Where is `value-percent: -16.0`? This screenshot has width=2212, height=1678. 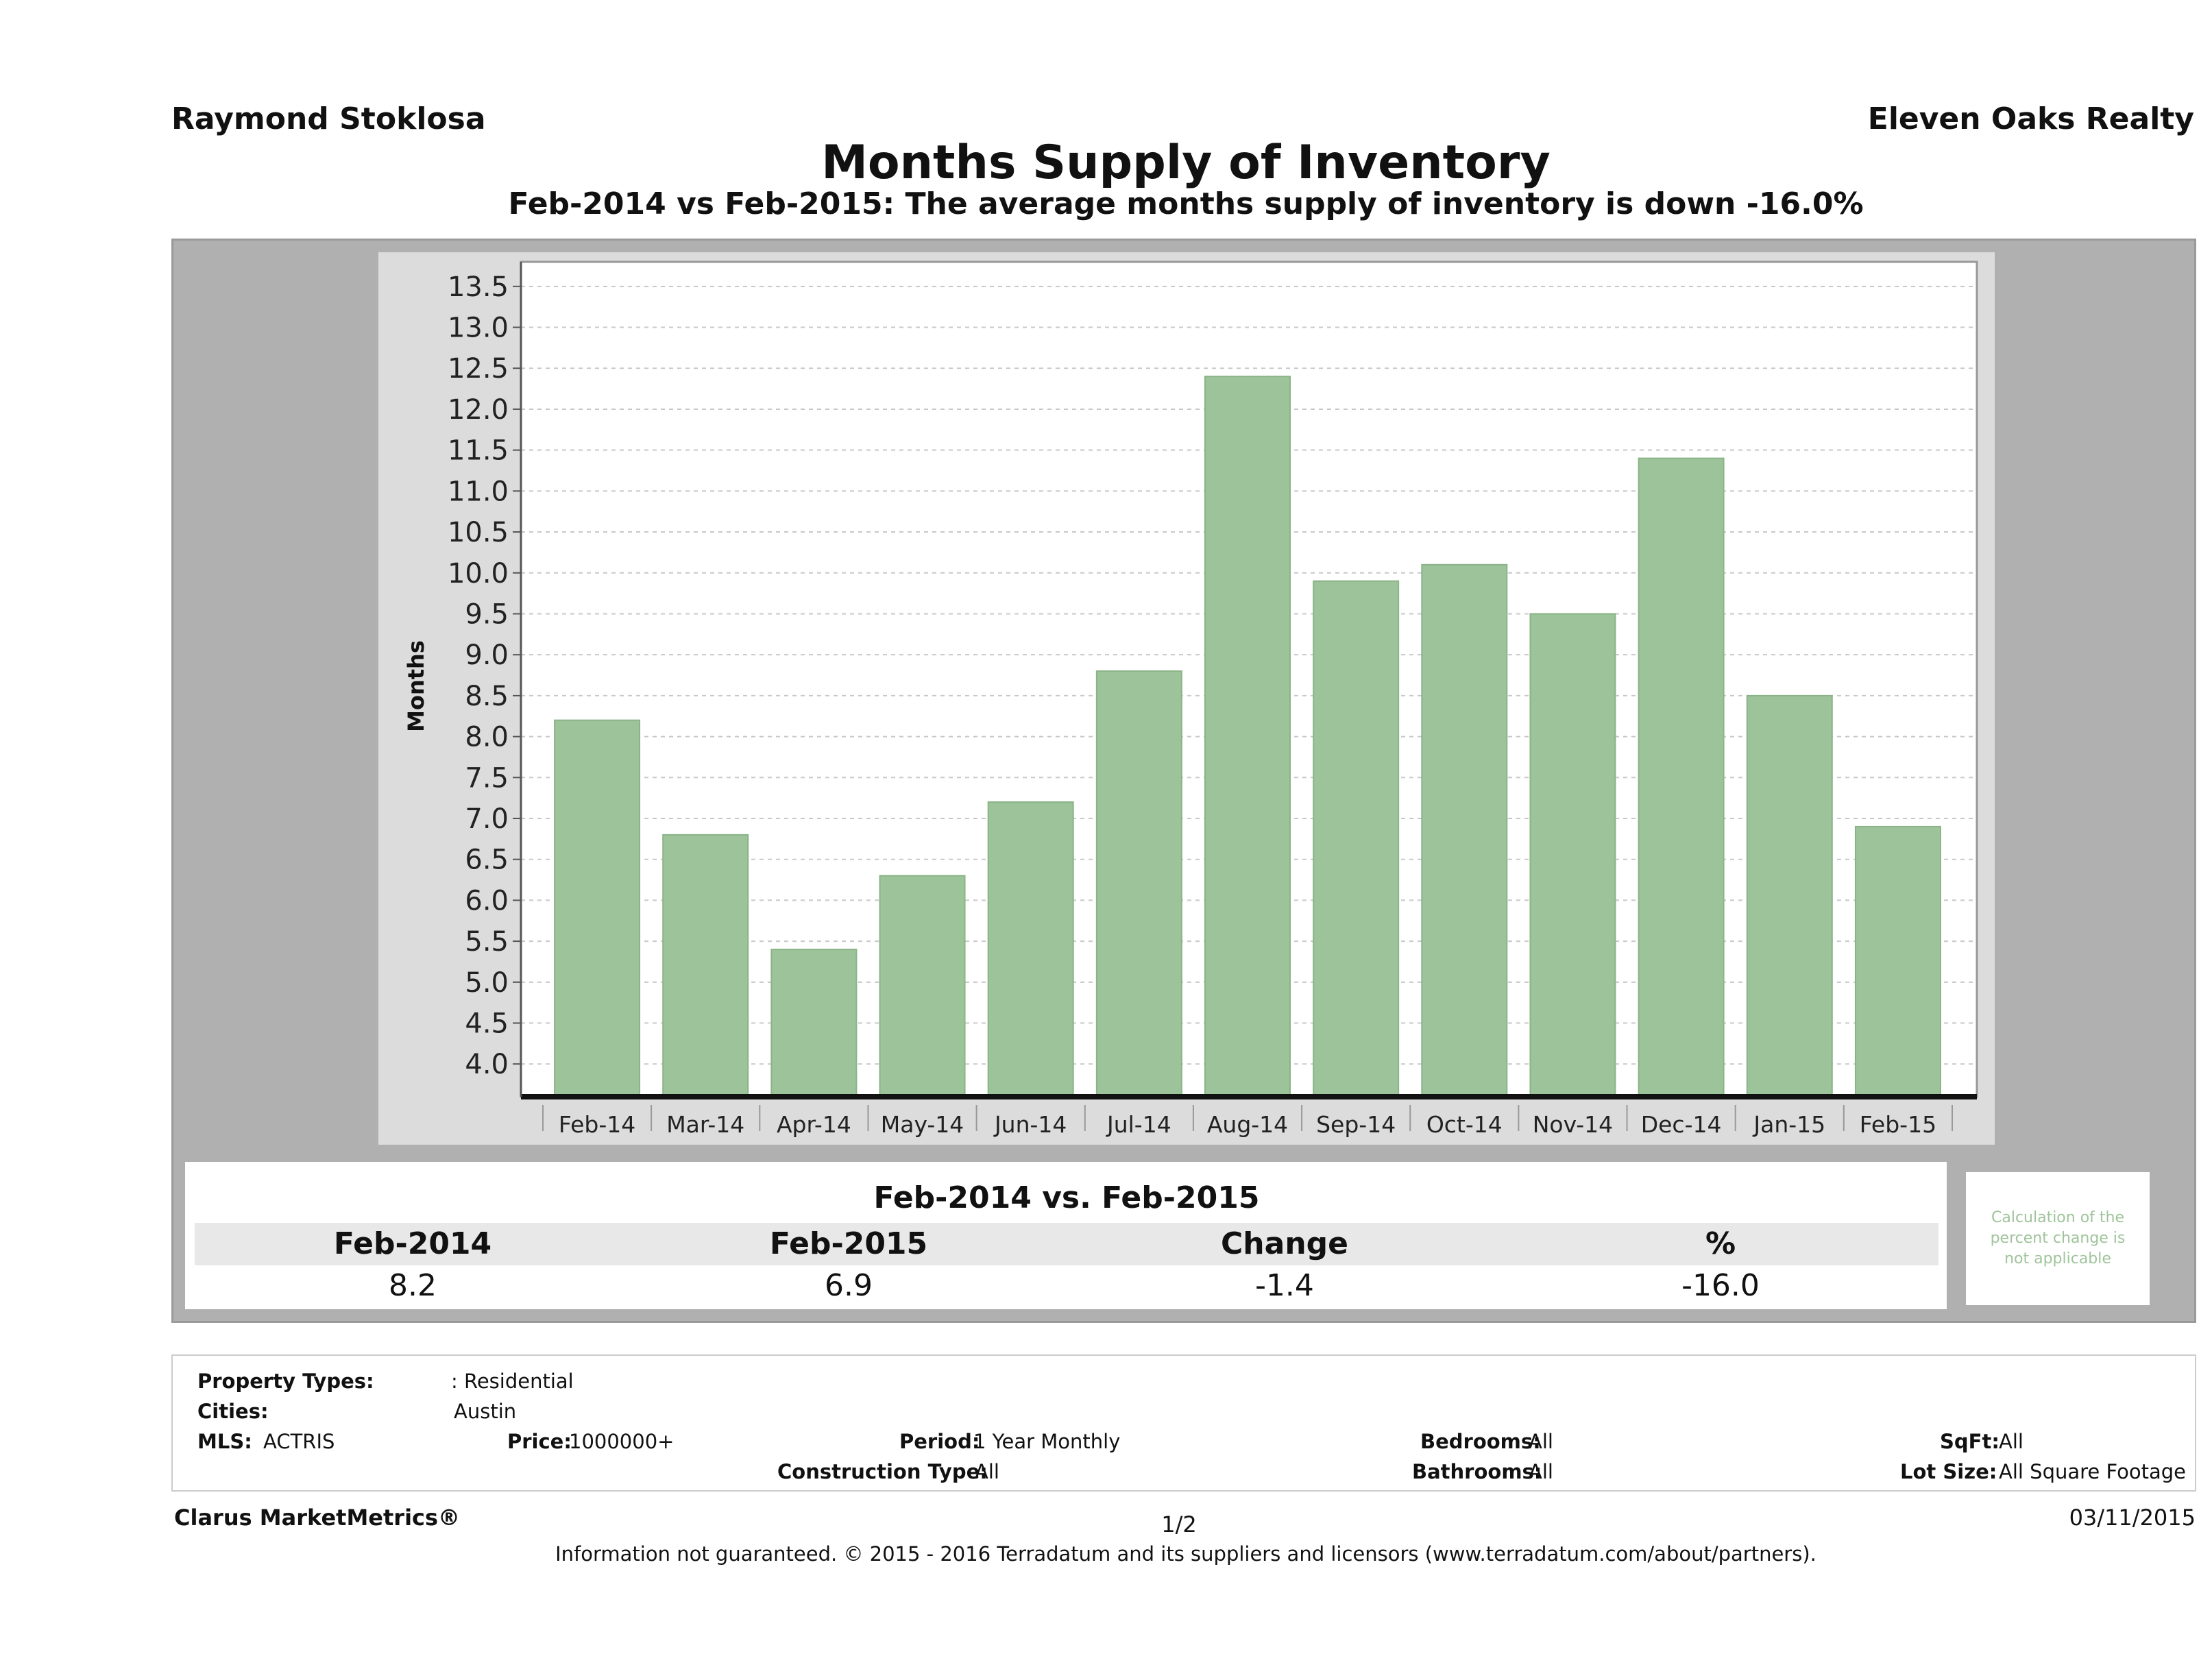
value-percent: -16.0 is located at coordinates (1720, 1285).